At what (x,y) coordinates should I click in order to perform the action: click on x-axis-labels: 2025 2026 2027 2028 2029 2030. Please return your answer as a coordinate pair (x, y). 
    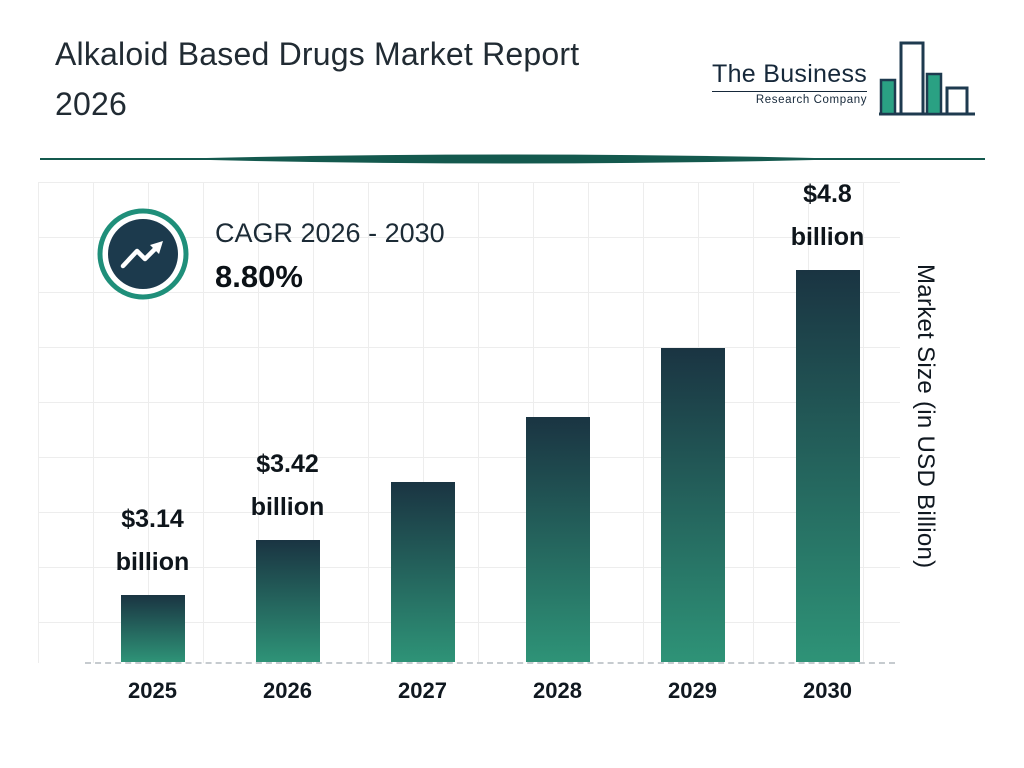
    Looking at the image, I should click on (490, 691).